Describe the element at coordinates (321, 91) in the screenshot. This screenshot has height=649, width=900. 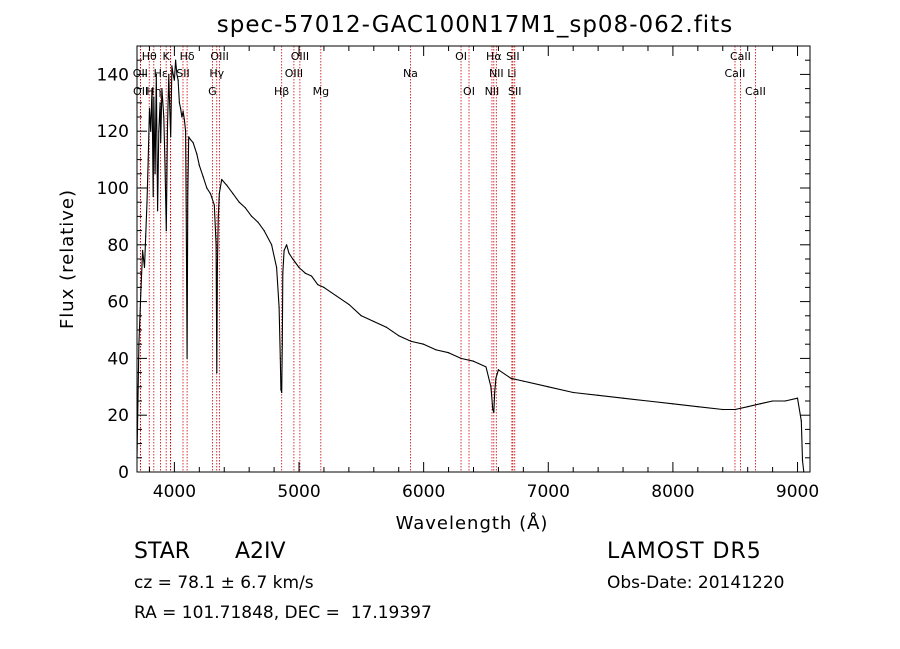
I see `line-label-22: Mg` at that location.